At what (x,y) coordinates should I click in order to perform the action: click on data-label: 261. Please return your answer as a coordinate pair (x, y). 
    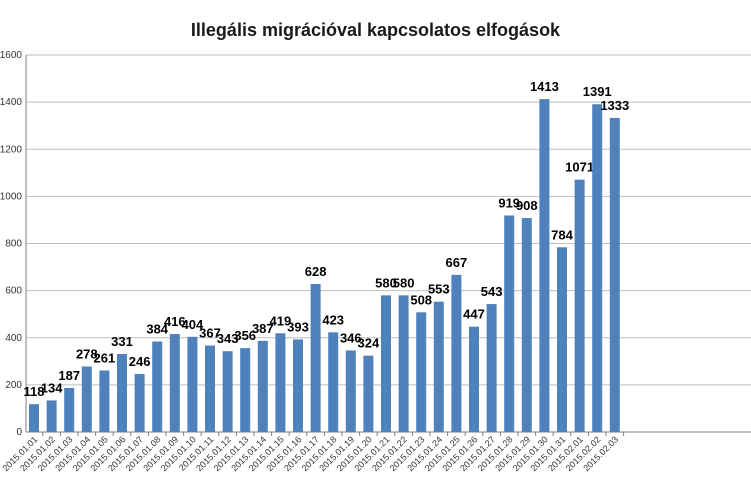
    Looking at the image, I should click on (105, 358).